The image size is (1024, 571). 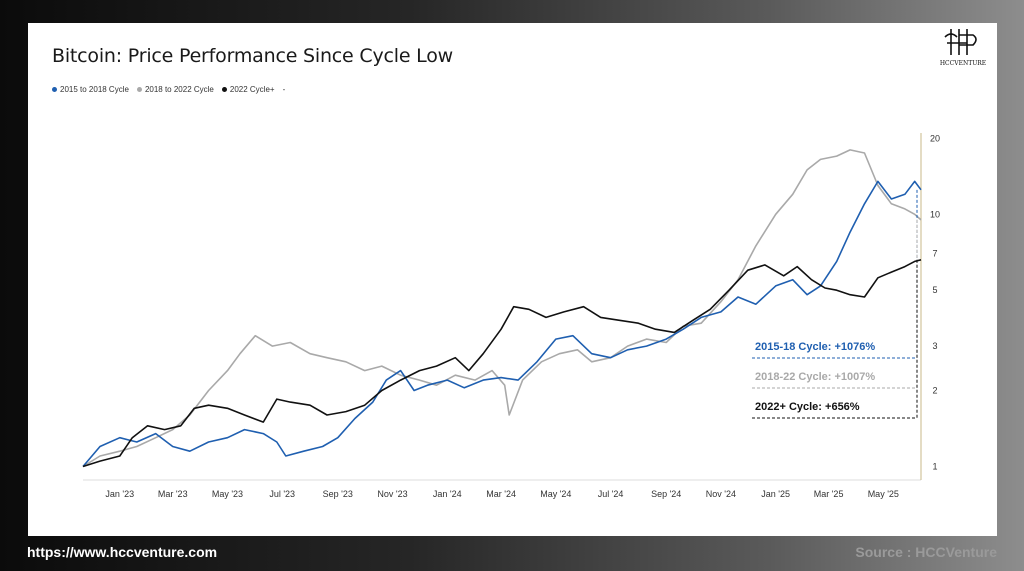 I want to click on y-tick-label: 1, so click(x=934, y=466).